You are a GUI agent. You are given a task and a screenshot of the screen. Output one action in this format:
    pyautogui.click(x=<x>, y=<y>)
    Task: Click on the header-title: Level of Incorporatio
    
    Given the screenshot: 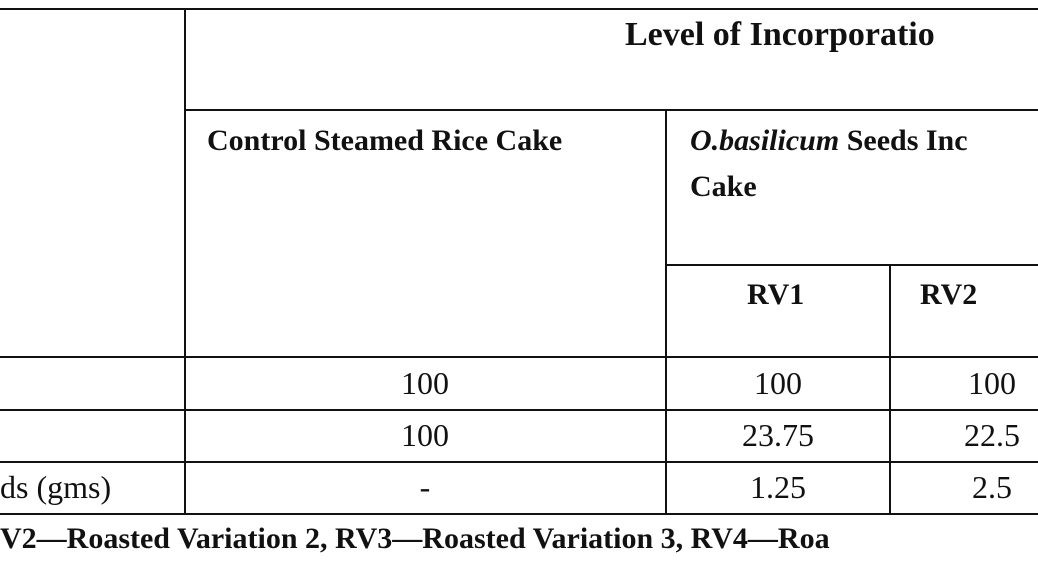 What is the action you would take?
    pyautogui.click(x=780, y=34)
    